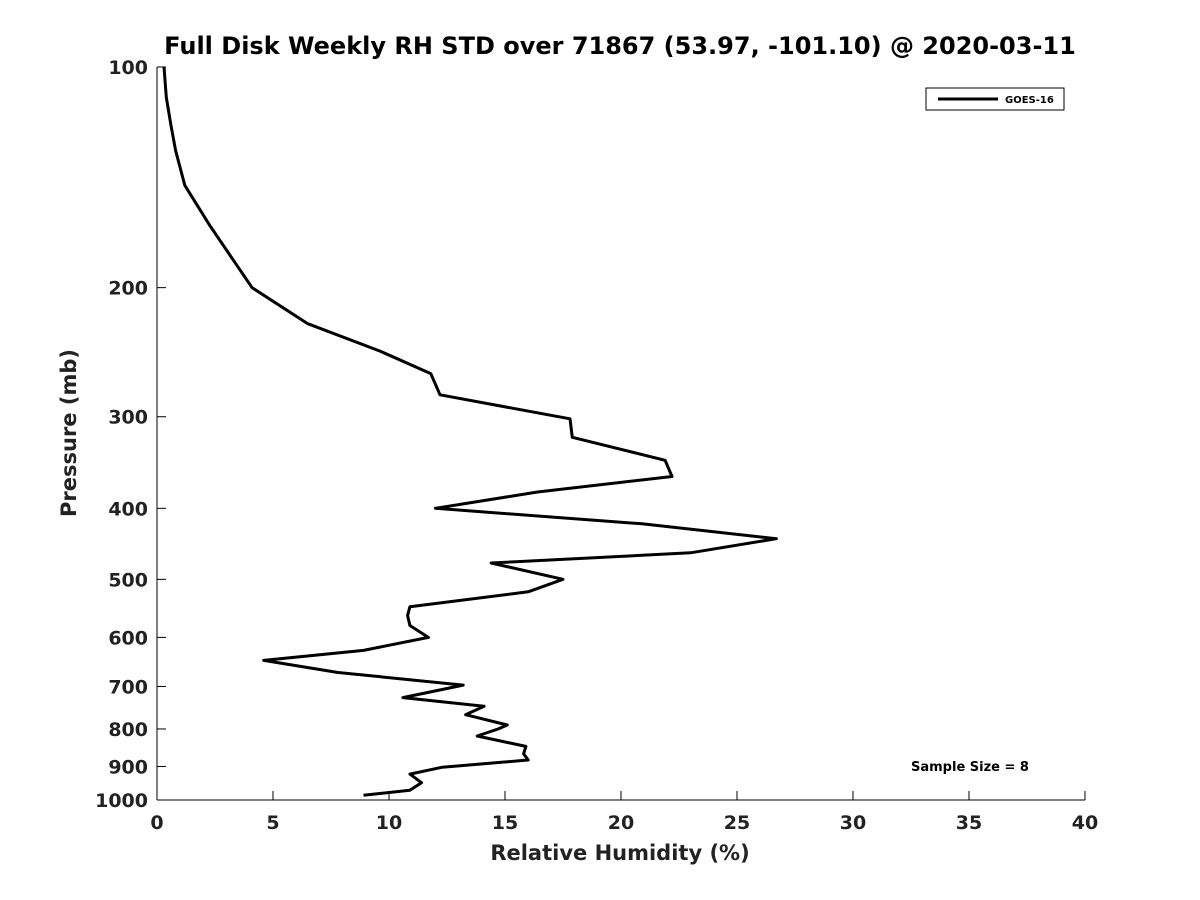  What do you see at coordinates (128, 730) in the screenshot?
I see `y-tick-label: 800` at bounding box center [128, 730].